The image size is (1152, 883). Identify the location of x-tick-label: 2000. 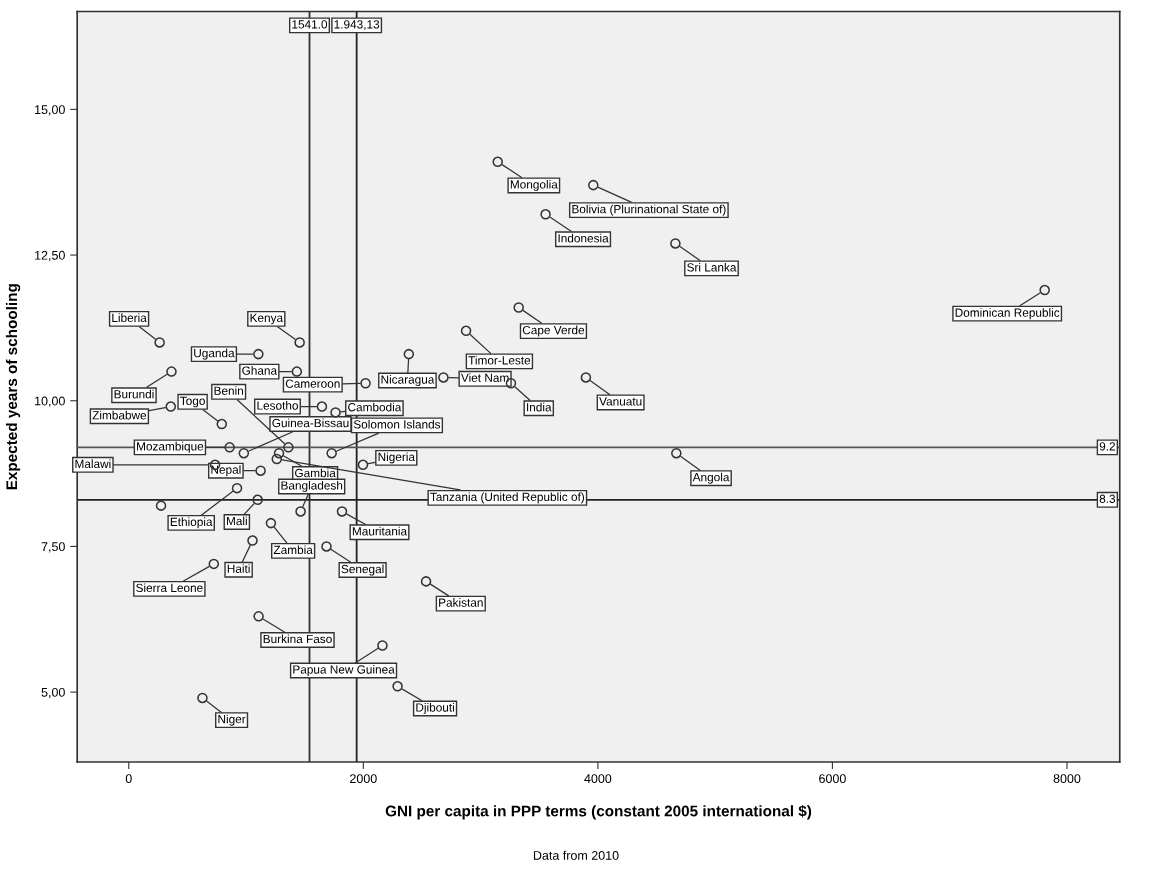
(363, 779).